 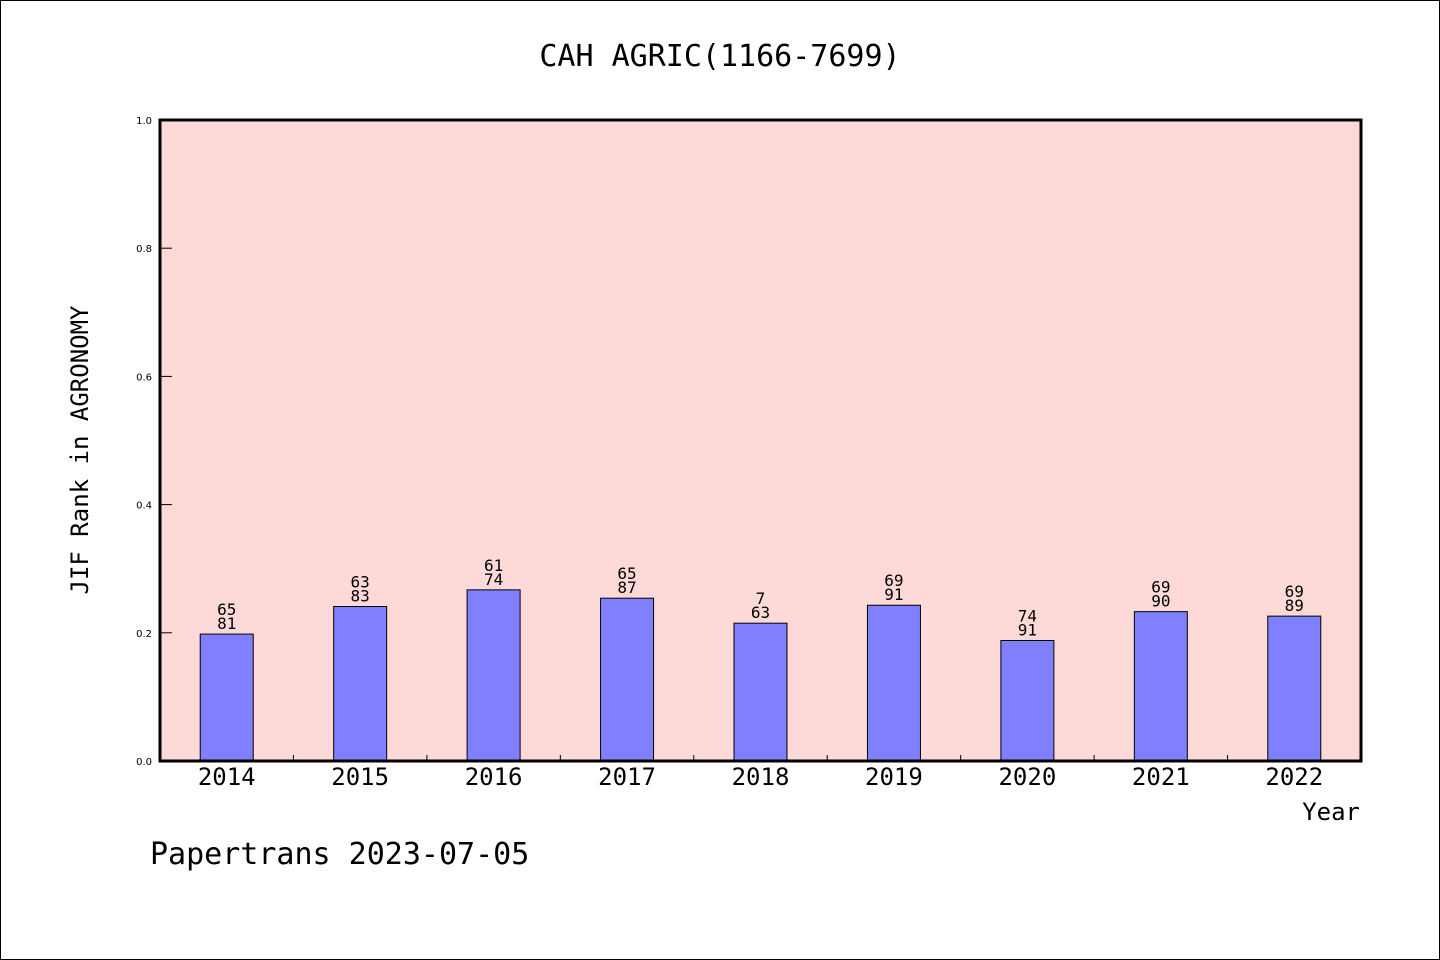 I want to click on bar-total-label: 63, so click(x=760, y=612).